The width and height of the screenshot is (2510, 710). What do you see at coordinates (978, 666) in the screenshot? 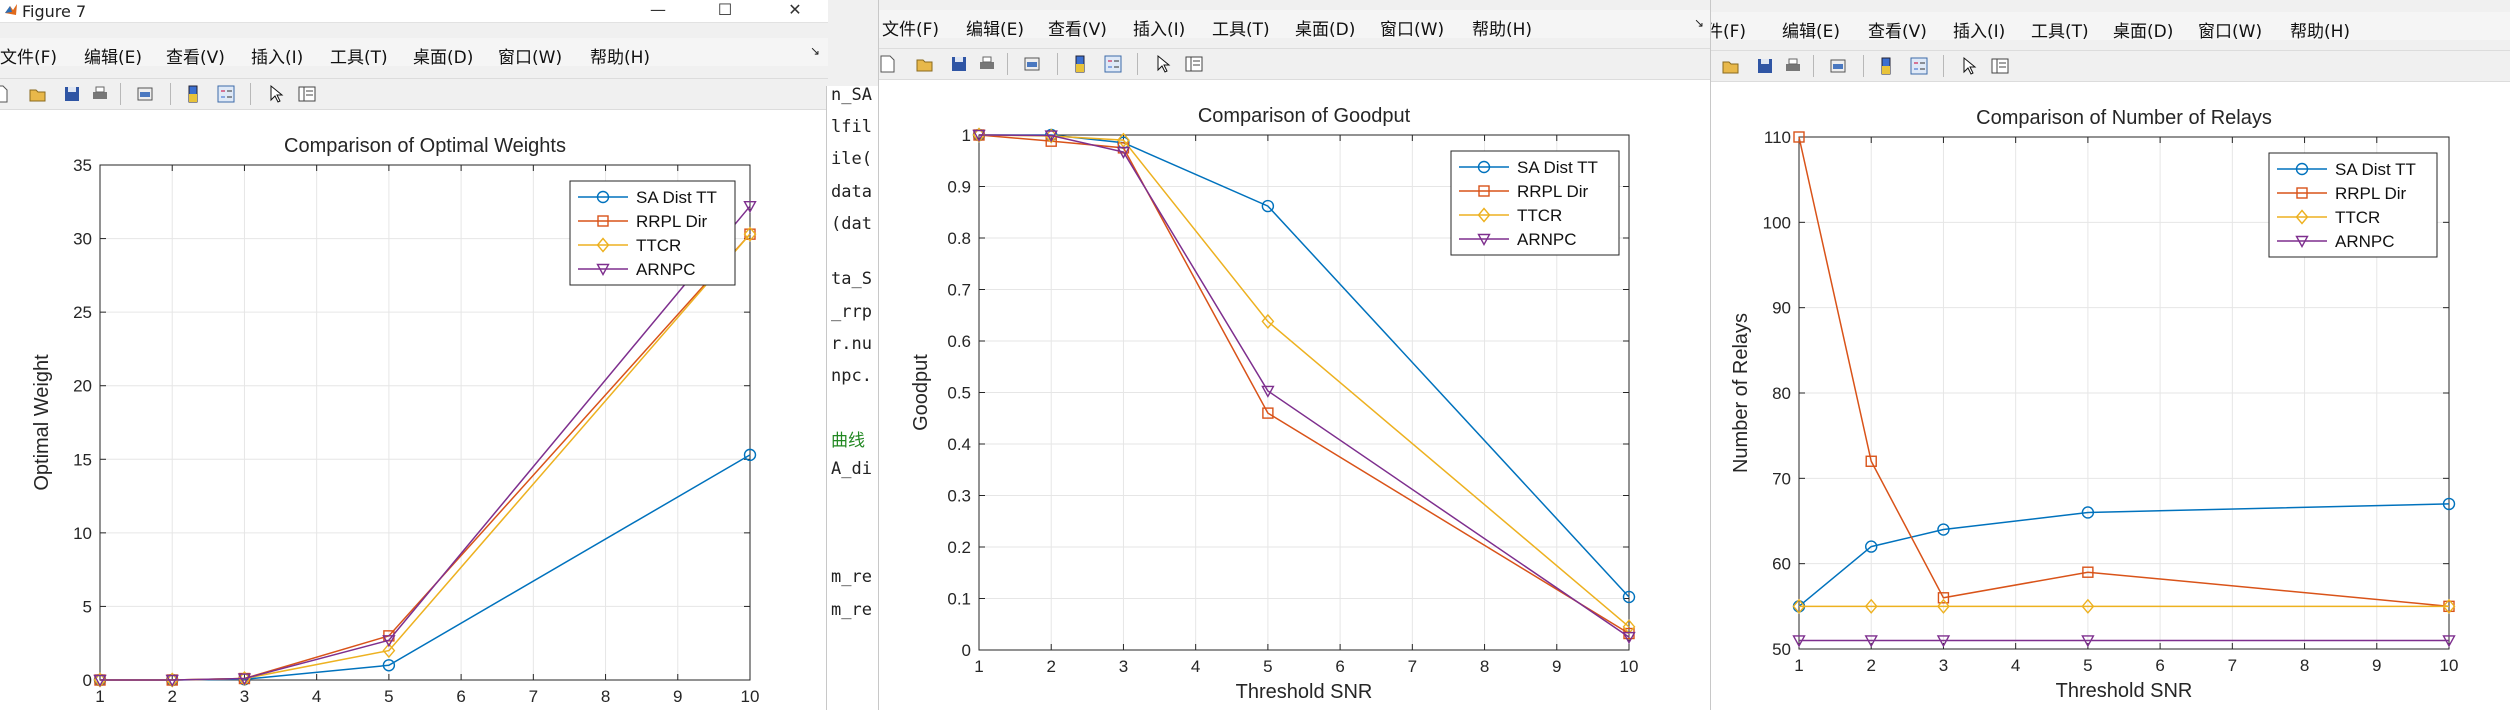
I see `x-tick-label: 1` at bounding box center [978, 666].